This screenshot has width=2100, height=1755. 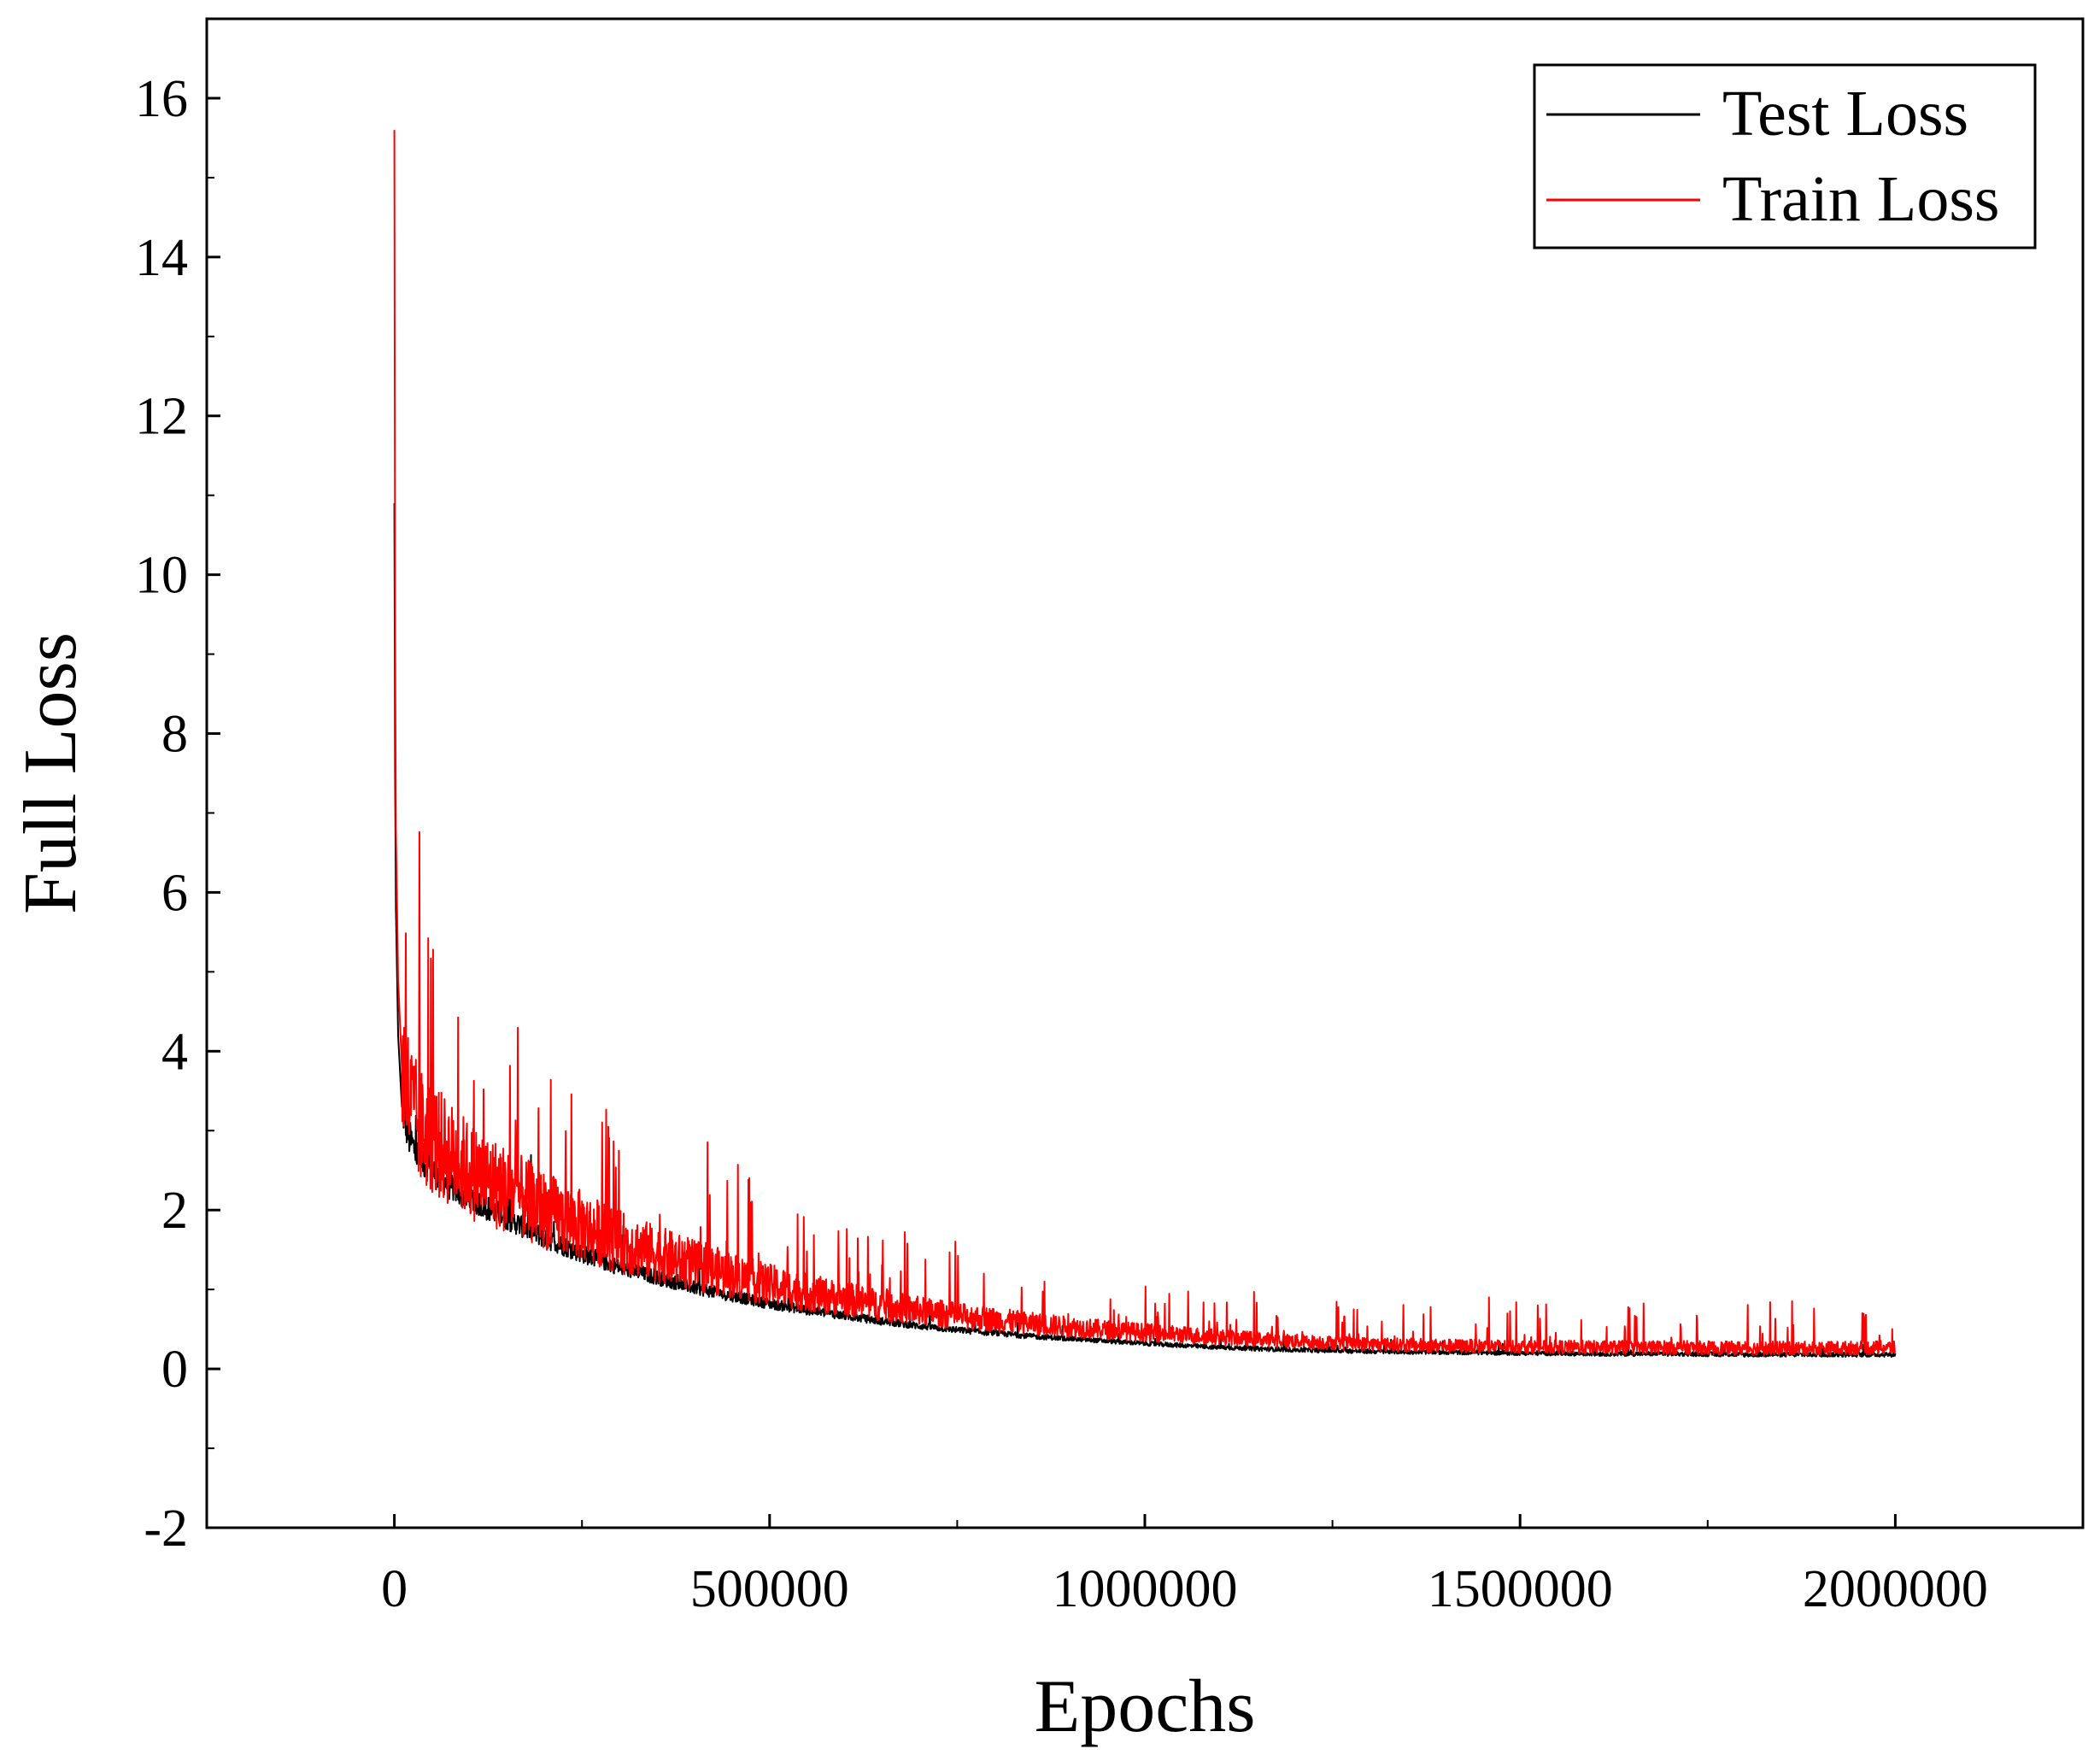 What do you see at coordinates (1145, 1589) in the screenshot?
I see `x-tick-label: 1000000` at bounding box center [1145, 1589].